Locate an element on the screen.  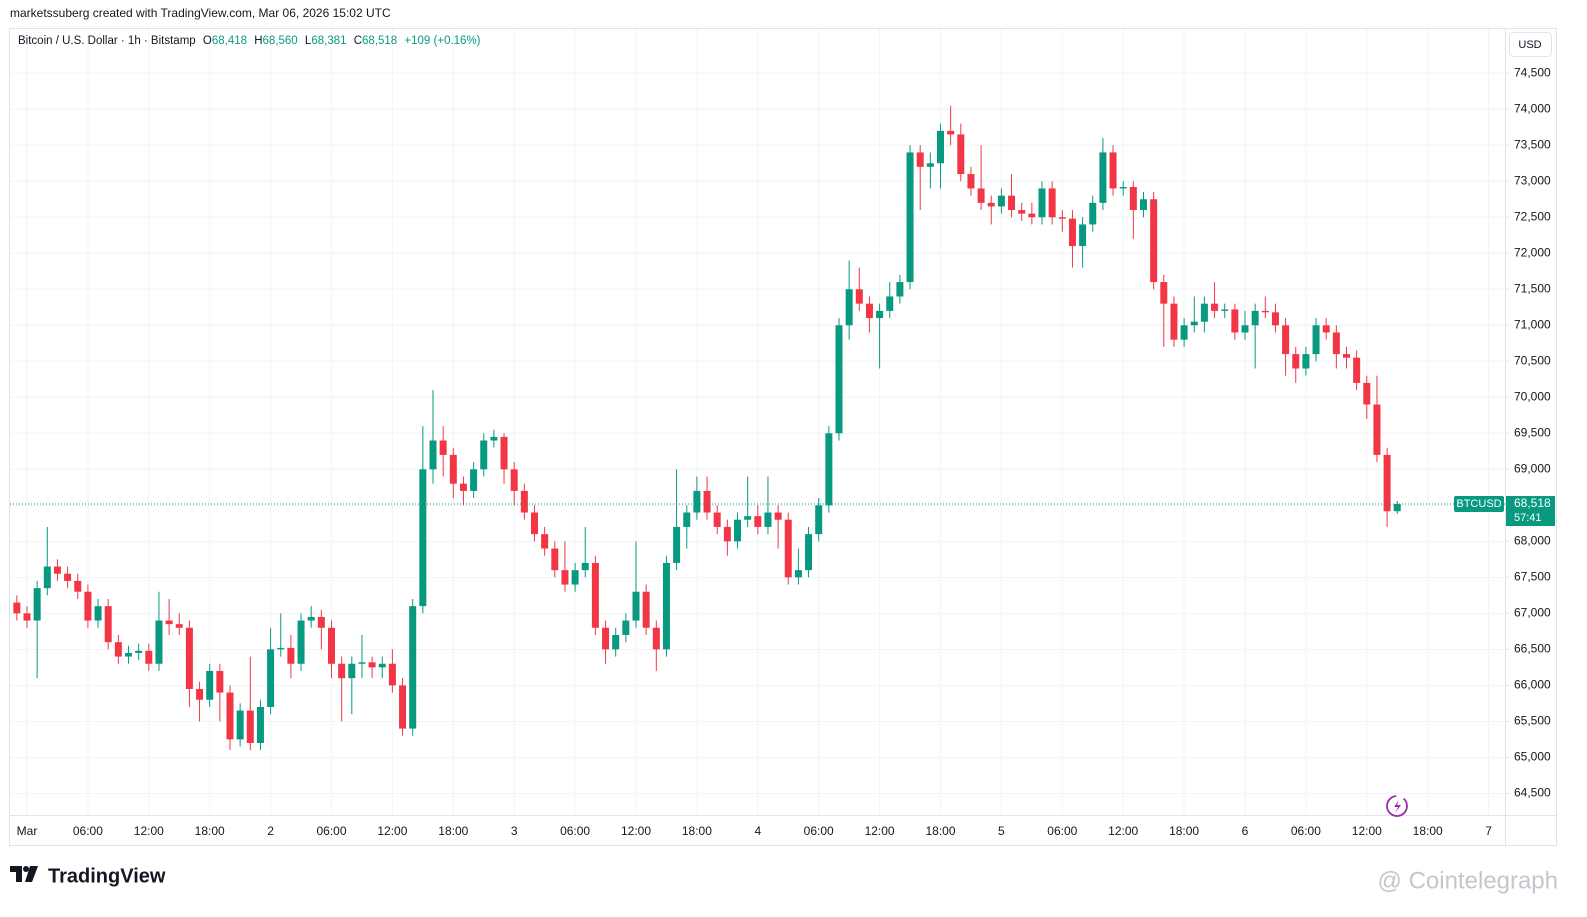
legend-close: 68,518 is located at coordinates (379, 41).